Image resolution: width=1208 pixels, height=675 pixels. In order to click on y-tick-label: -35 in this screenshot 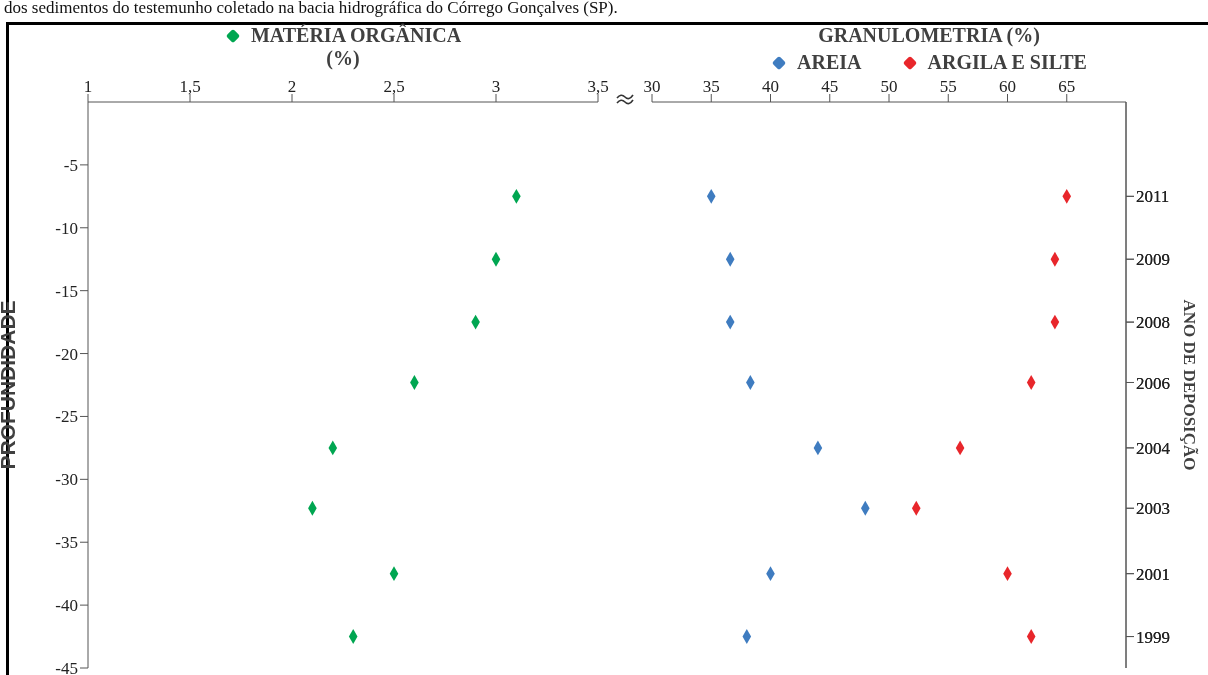, I will do `click(66, 543)`.